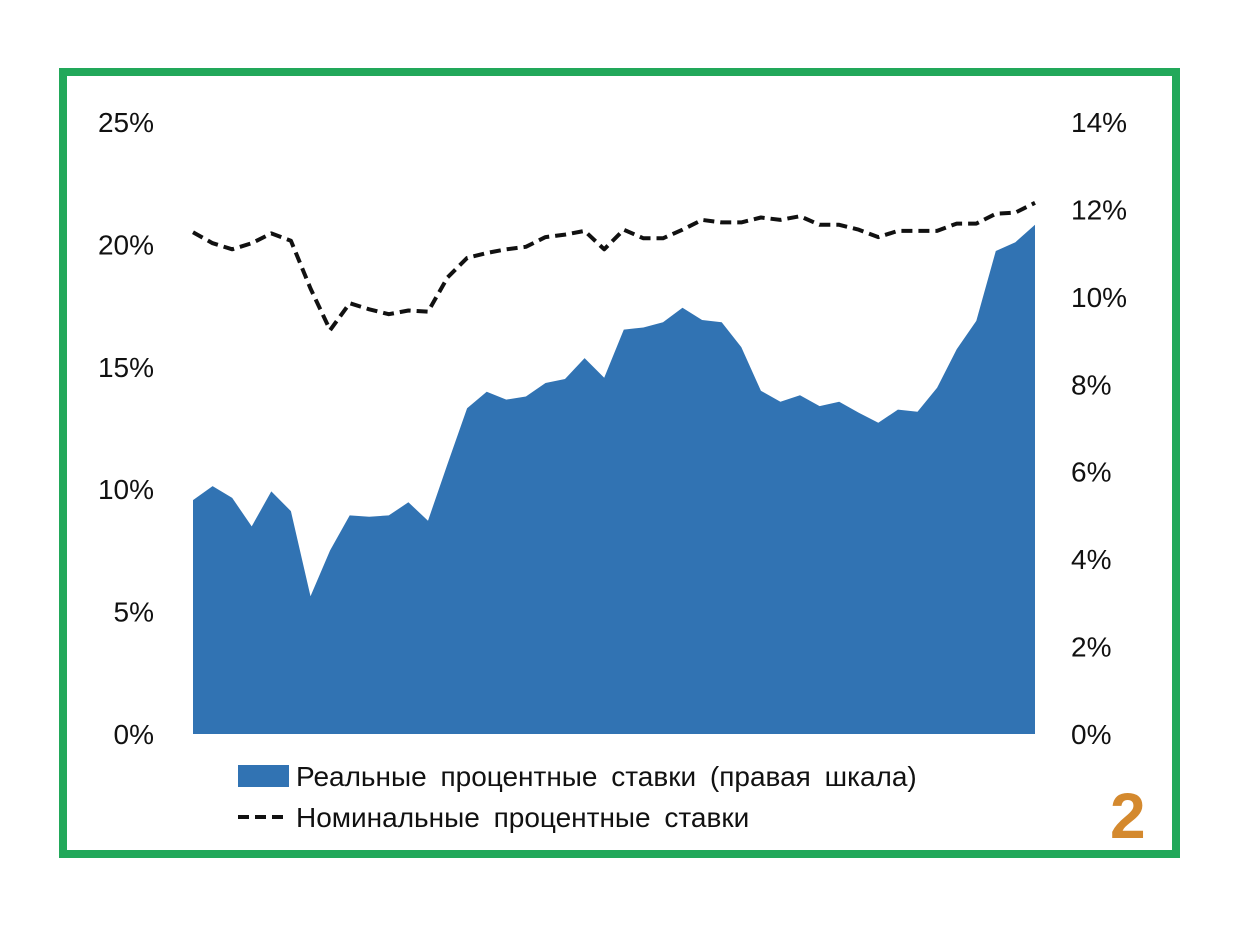 This screenshot has width=1238, height=931. What do you see at coordinates (126, 489) in the screenshot?
I see `left-tick-label: 10%` at bounding box center [126, 489].